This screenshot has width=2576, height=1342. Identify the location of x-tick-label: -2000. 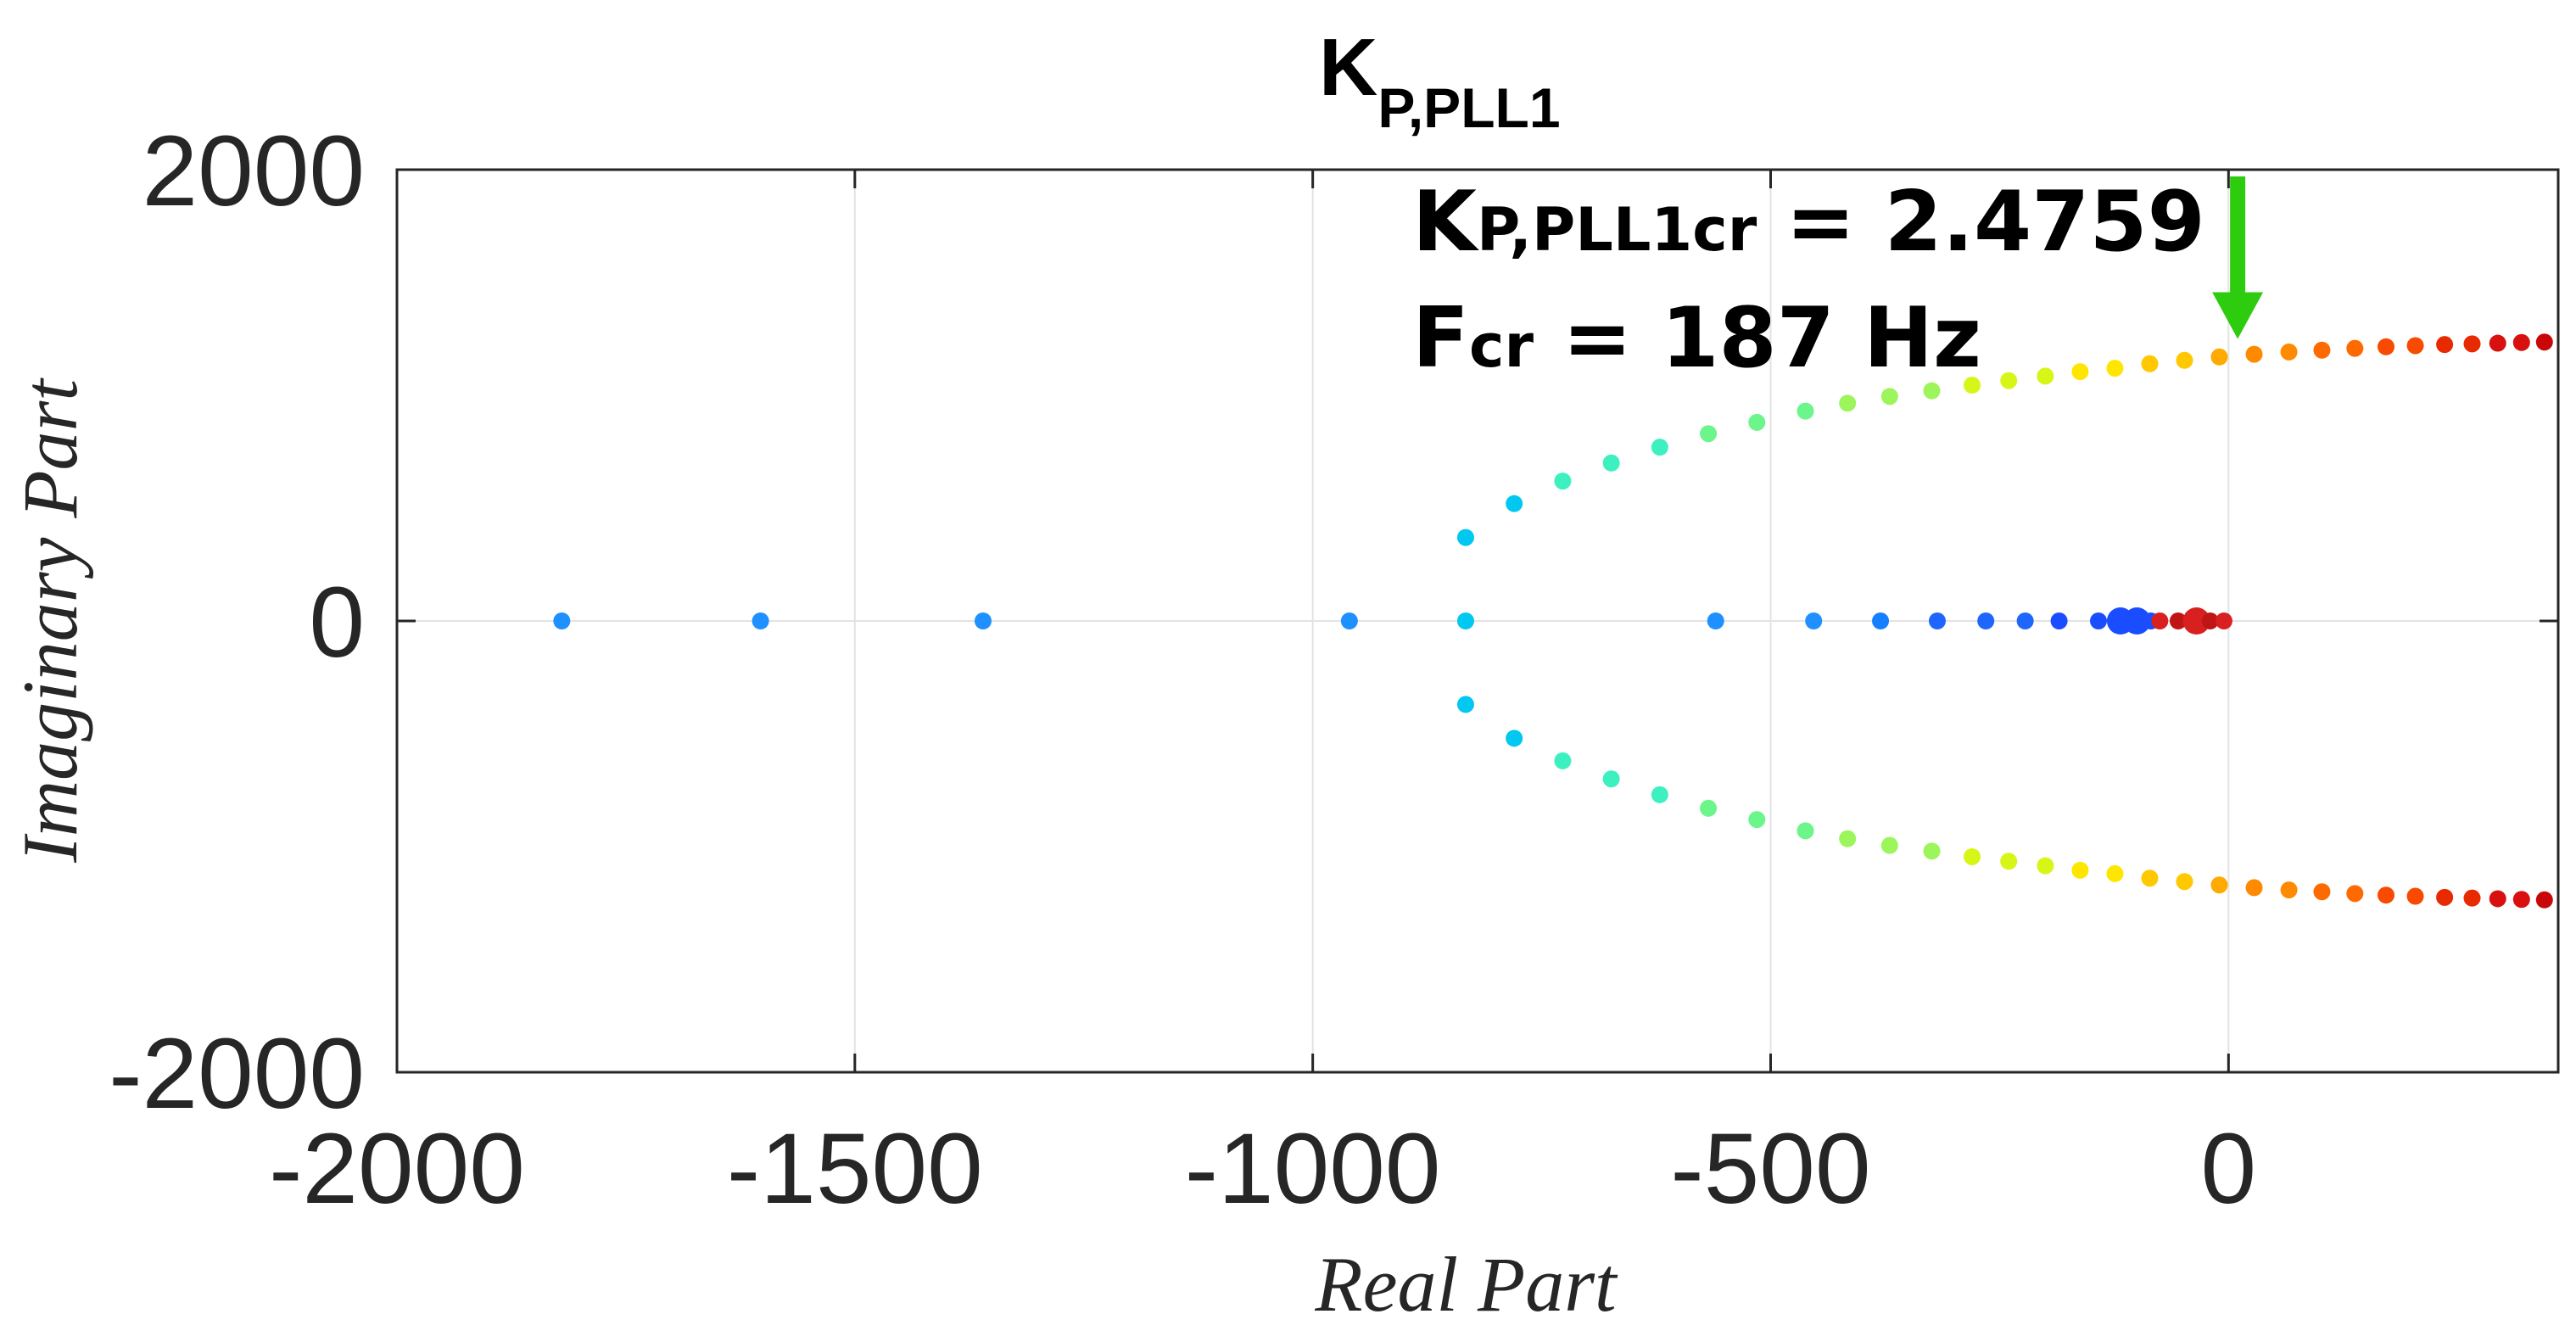
(397, 1169).